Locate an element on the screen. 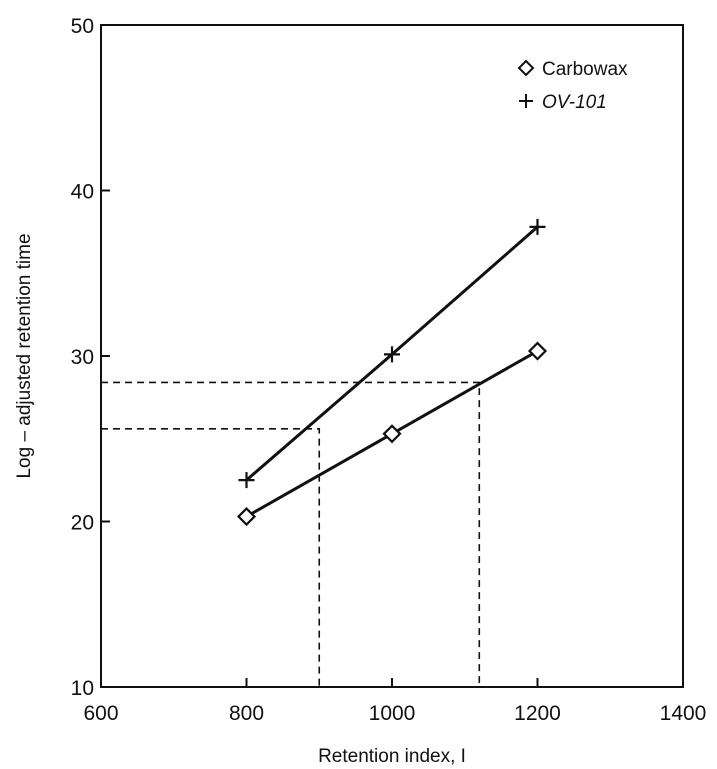 This screenshot has height=769, width=717. y-tick-label: 10 is located at coordinates (82, 688).